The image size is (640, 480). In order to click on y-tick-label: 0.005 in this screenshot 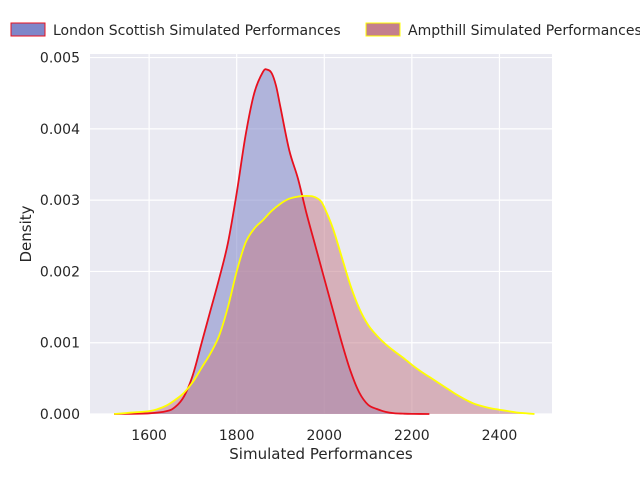, I will do `click(60, 59)`.